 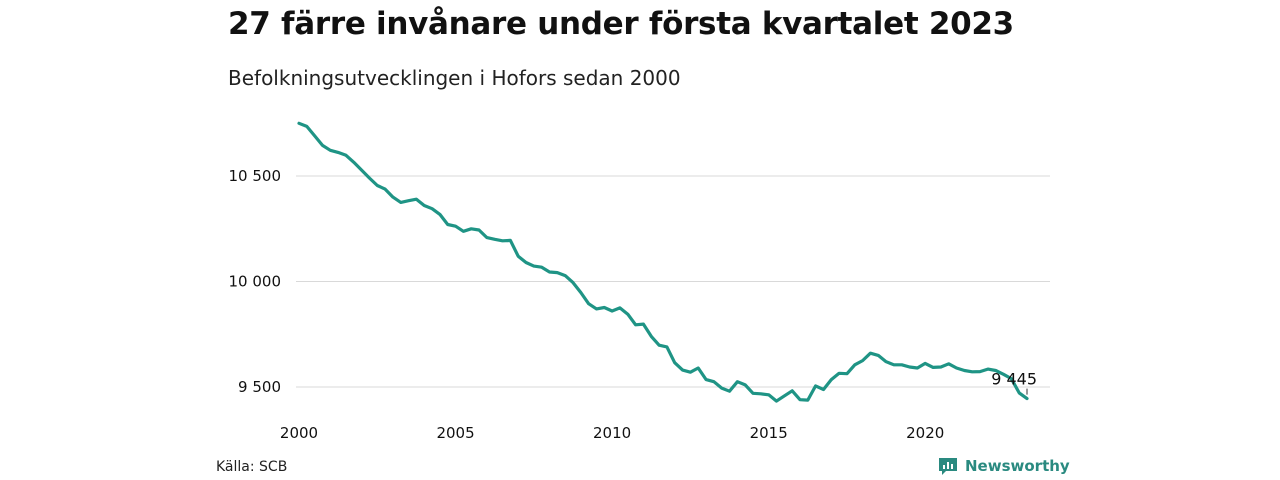 I want to click on y-axis-ticks: 9 500 10 000 10 500, so click(x=255, y=281).